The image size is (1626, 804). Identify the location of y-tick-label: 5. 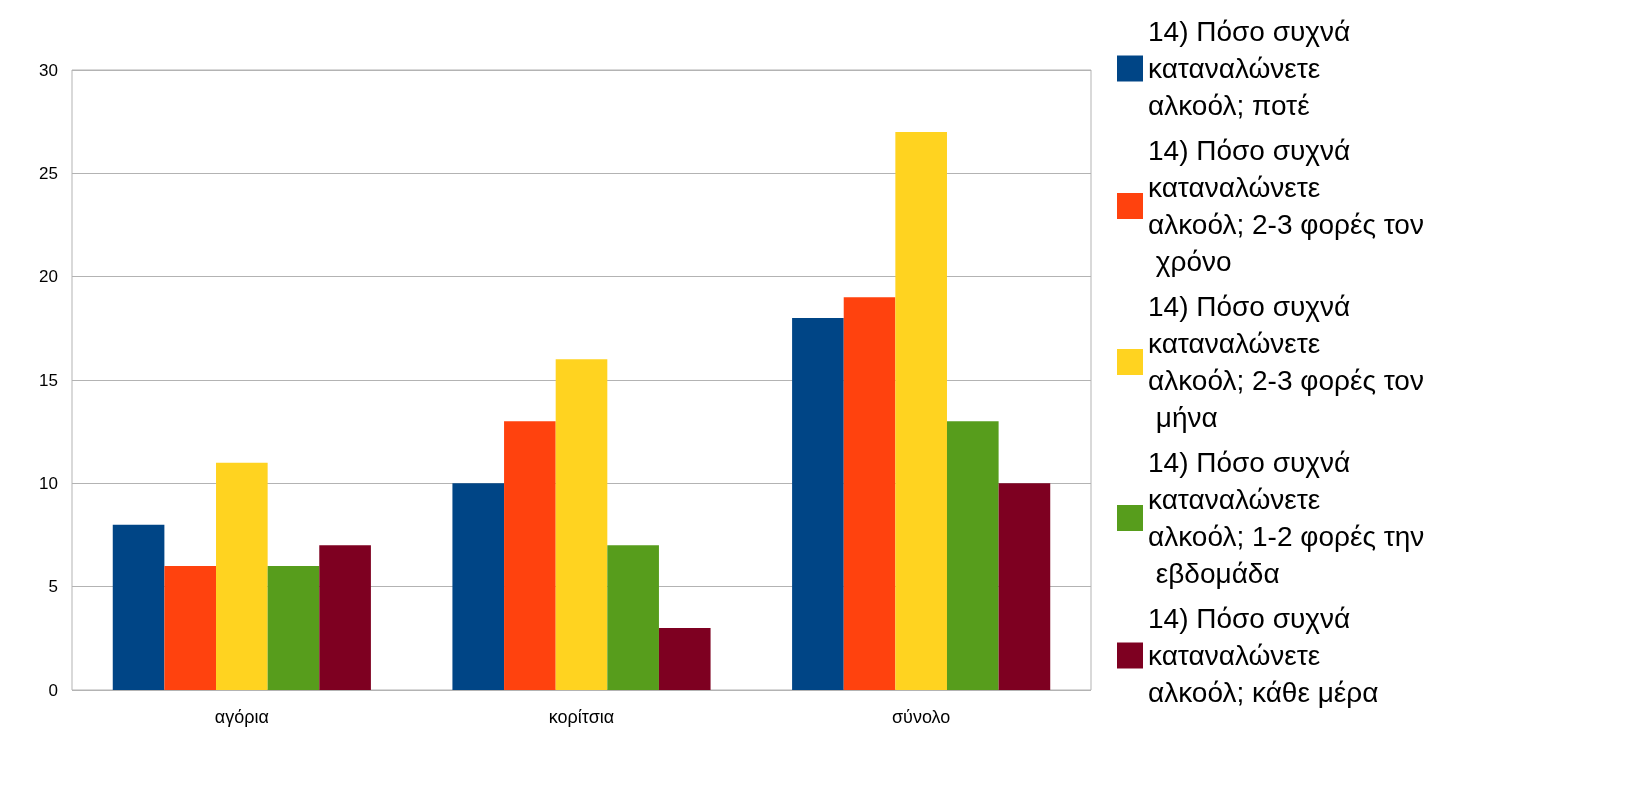
(53, 587).